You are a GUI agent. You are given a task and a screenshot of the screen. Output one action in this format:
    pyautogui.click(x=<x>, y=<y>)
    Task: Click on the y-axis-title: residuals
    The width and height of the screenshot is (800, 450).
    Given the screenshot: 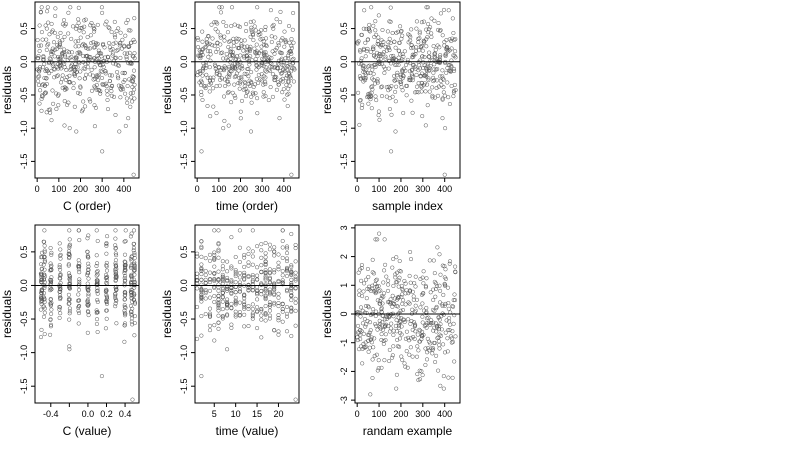 What is the action you would take?
    pyautogui.click(x=167, y=314)
    